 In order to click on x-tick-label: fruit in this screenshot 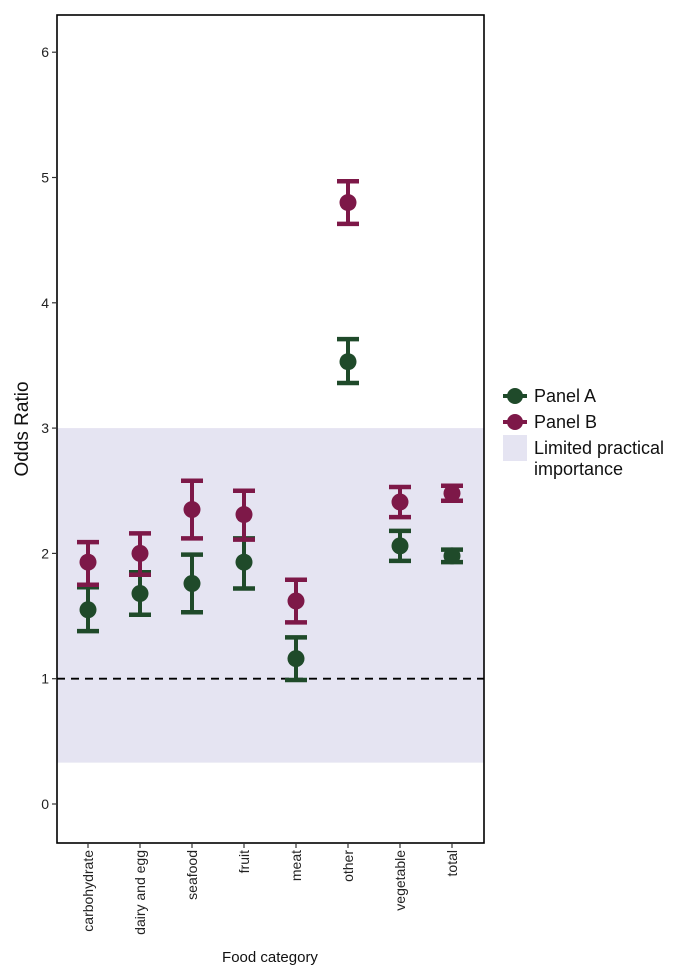, I will do `click(244, 861)`.